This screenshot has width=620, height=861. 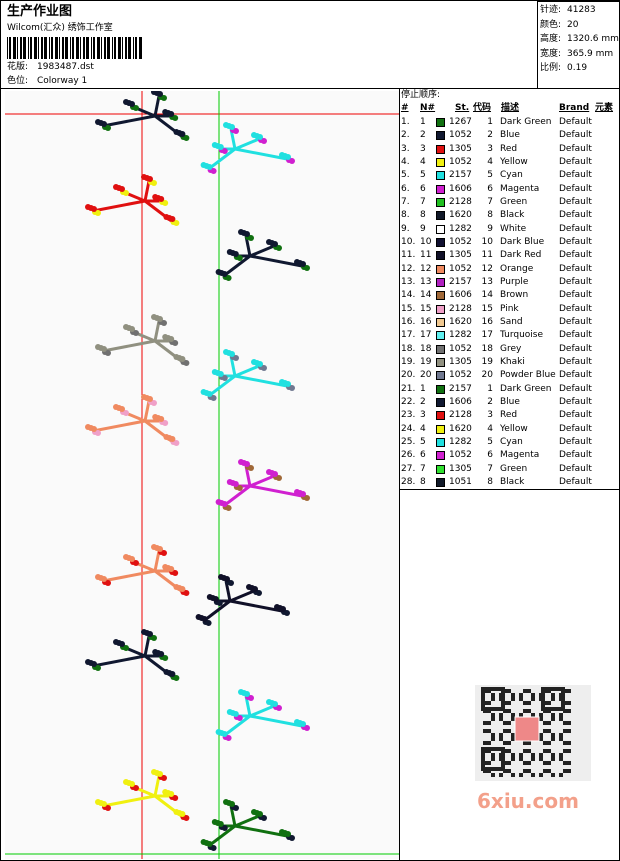 I want to click on row-desc: Powder Blue, so click(x=528, y=375).